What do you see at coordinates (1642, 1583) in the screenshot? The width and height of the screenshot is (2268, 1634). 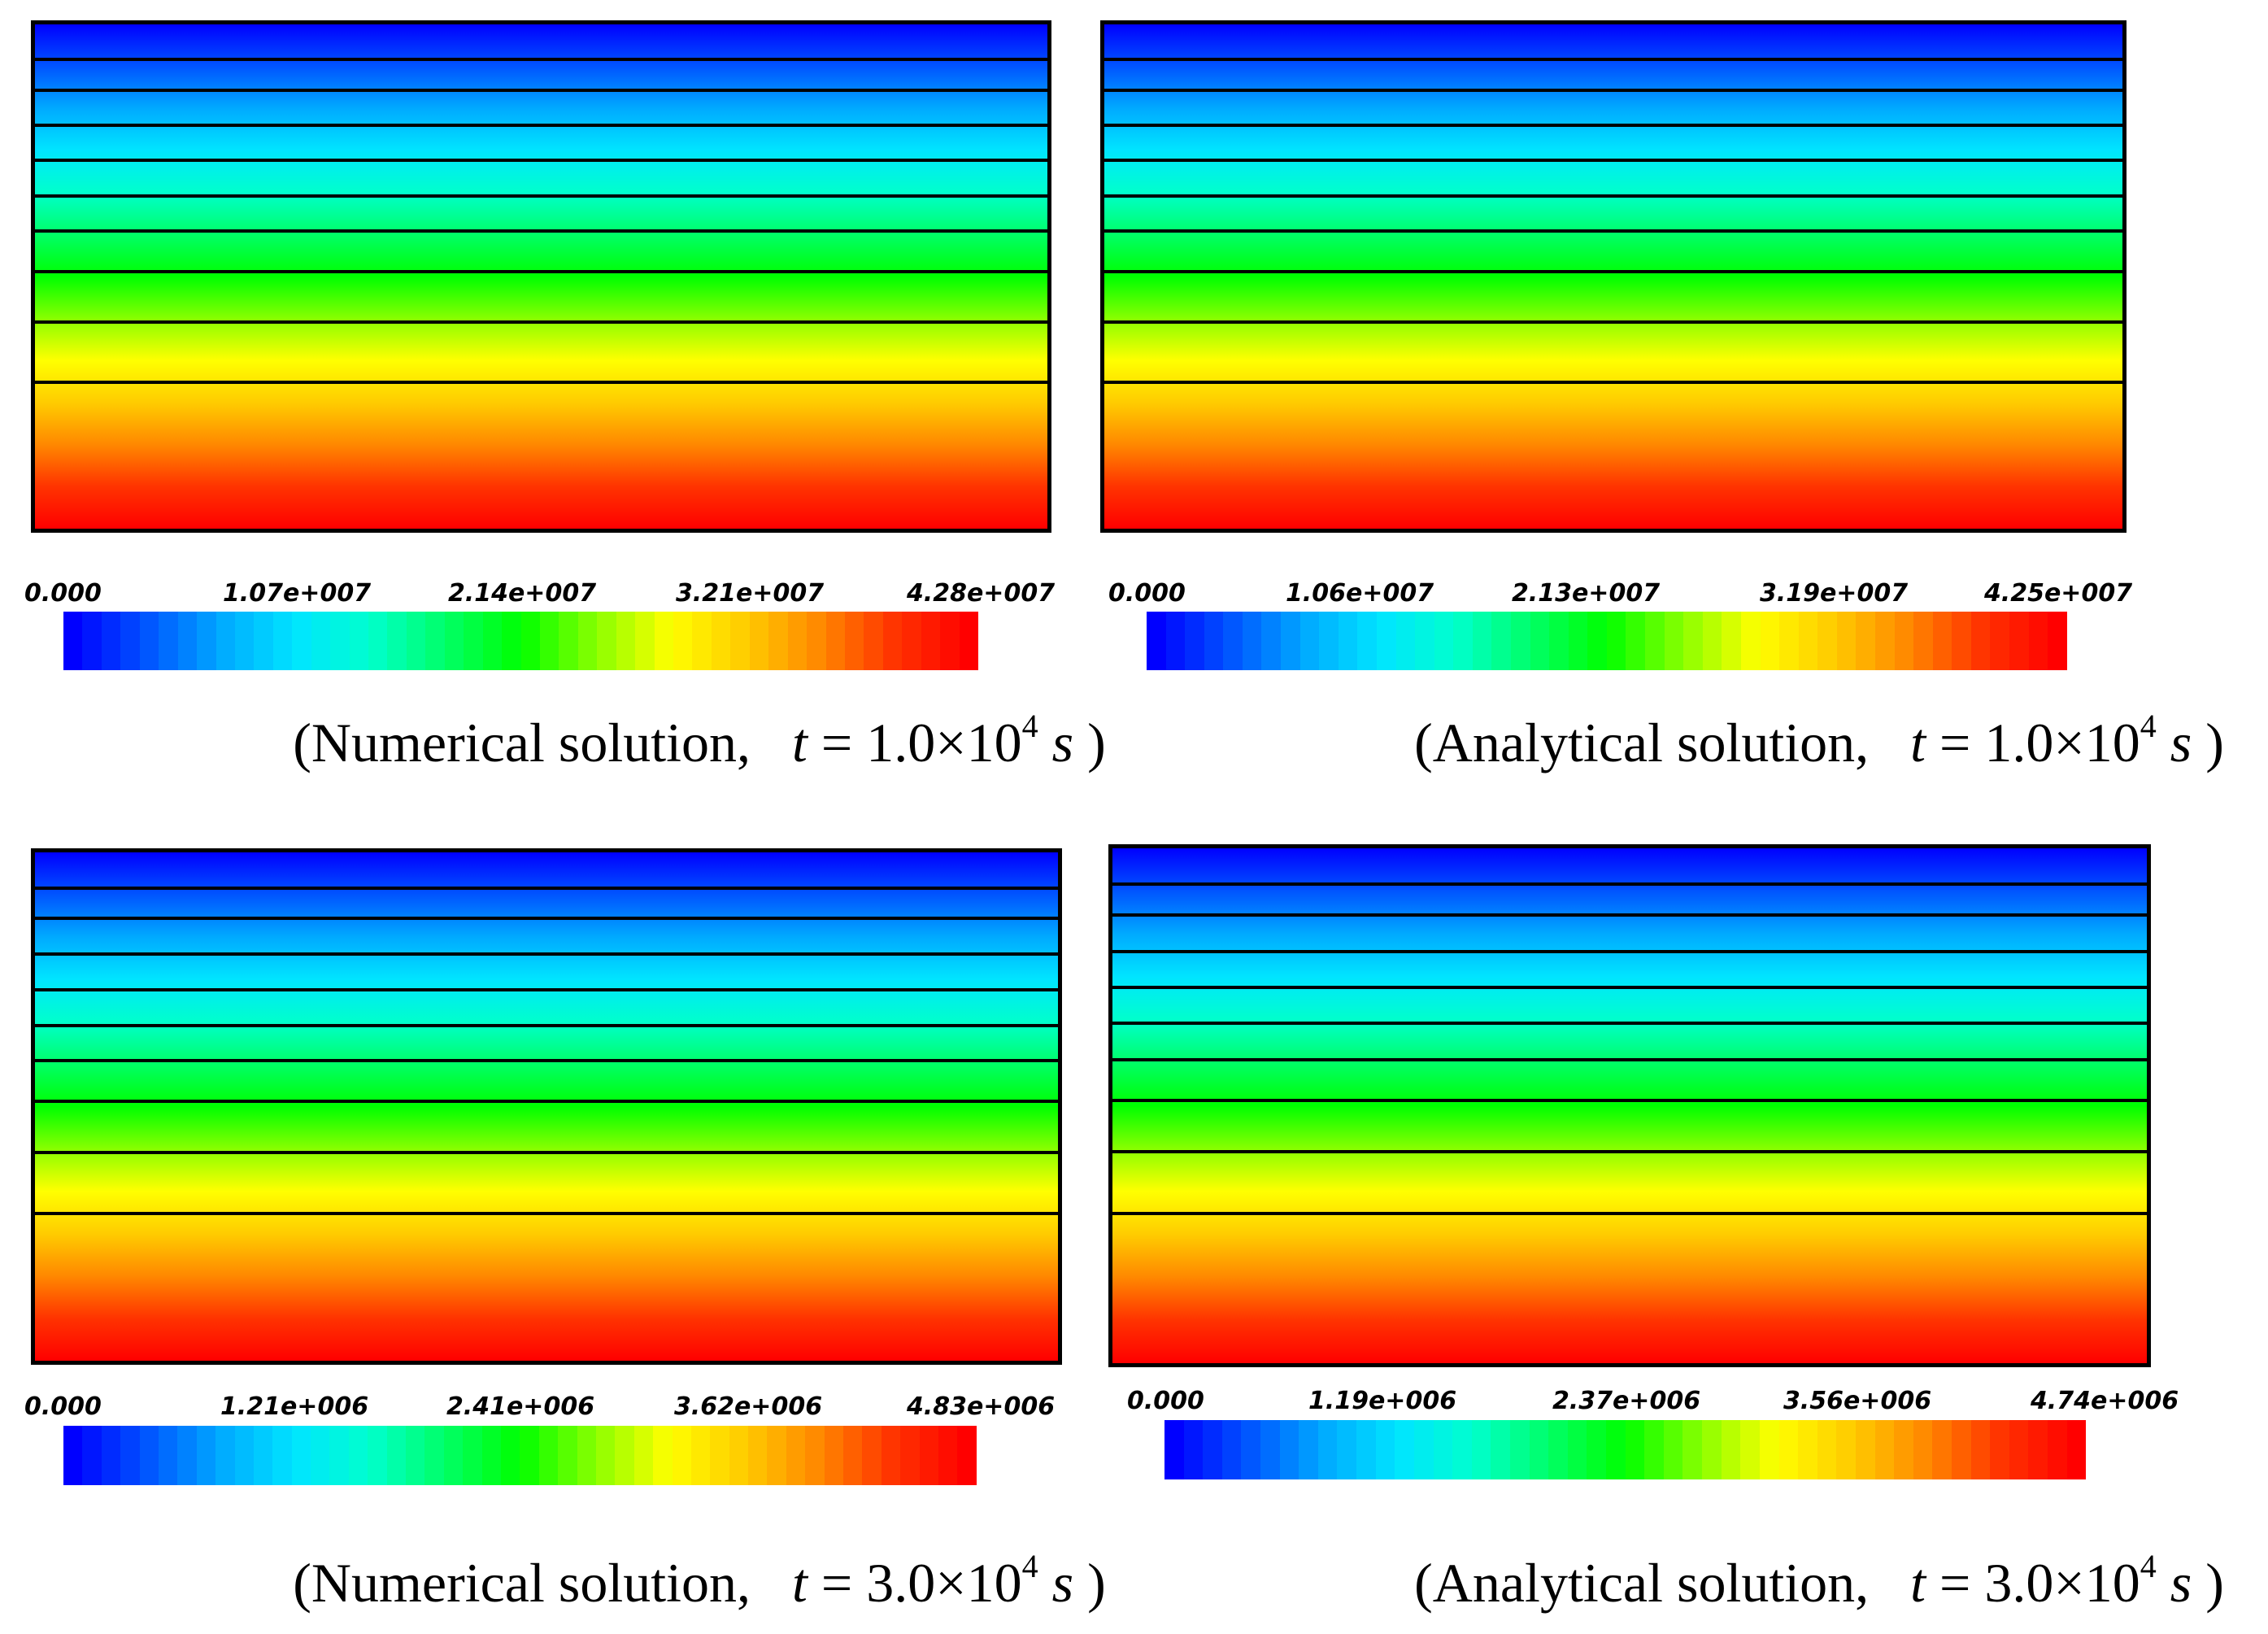 I see `caption-label: (Analytical solution,` at bounding box center [1642, 1583].